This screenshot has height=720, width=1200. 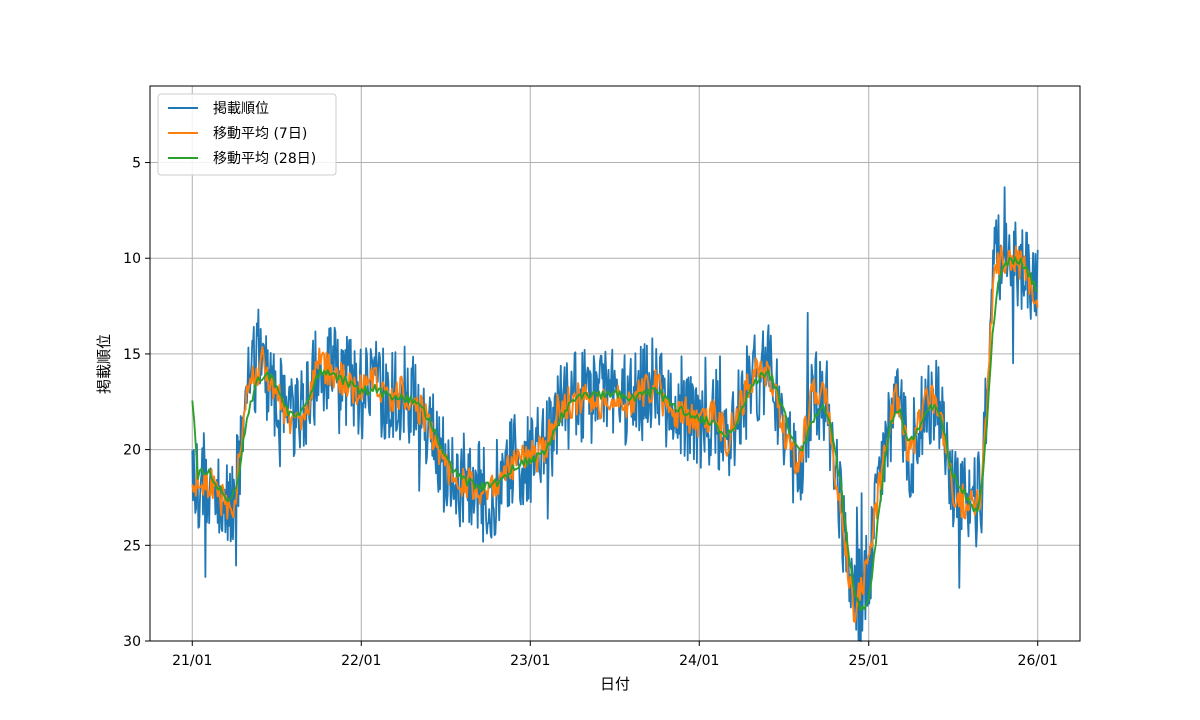 What do you see at coordinates (104, 364) in the screenshot?
I see `y-axis-label: 掲載順位` at bounding box center [104, 364].